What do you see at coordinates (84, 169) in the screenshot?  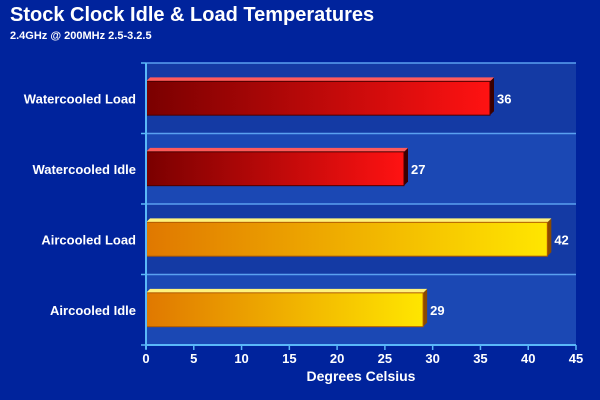 I see `category-label: Watercooled Idle` at bounding box center [84, 169].